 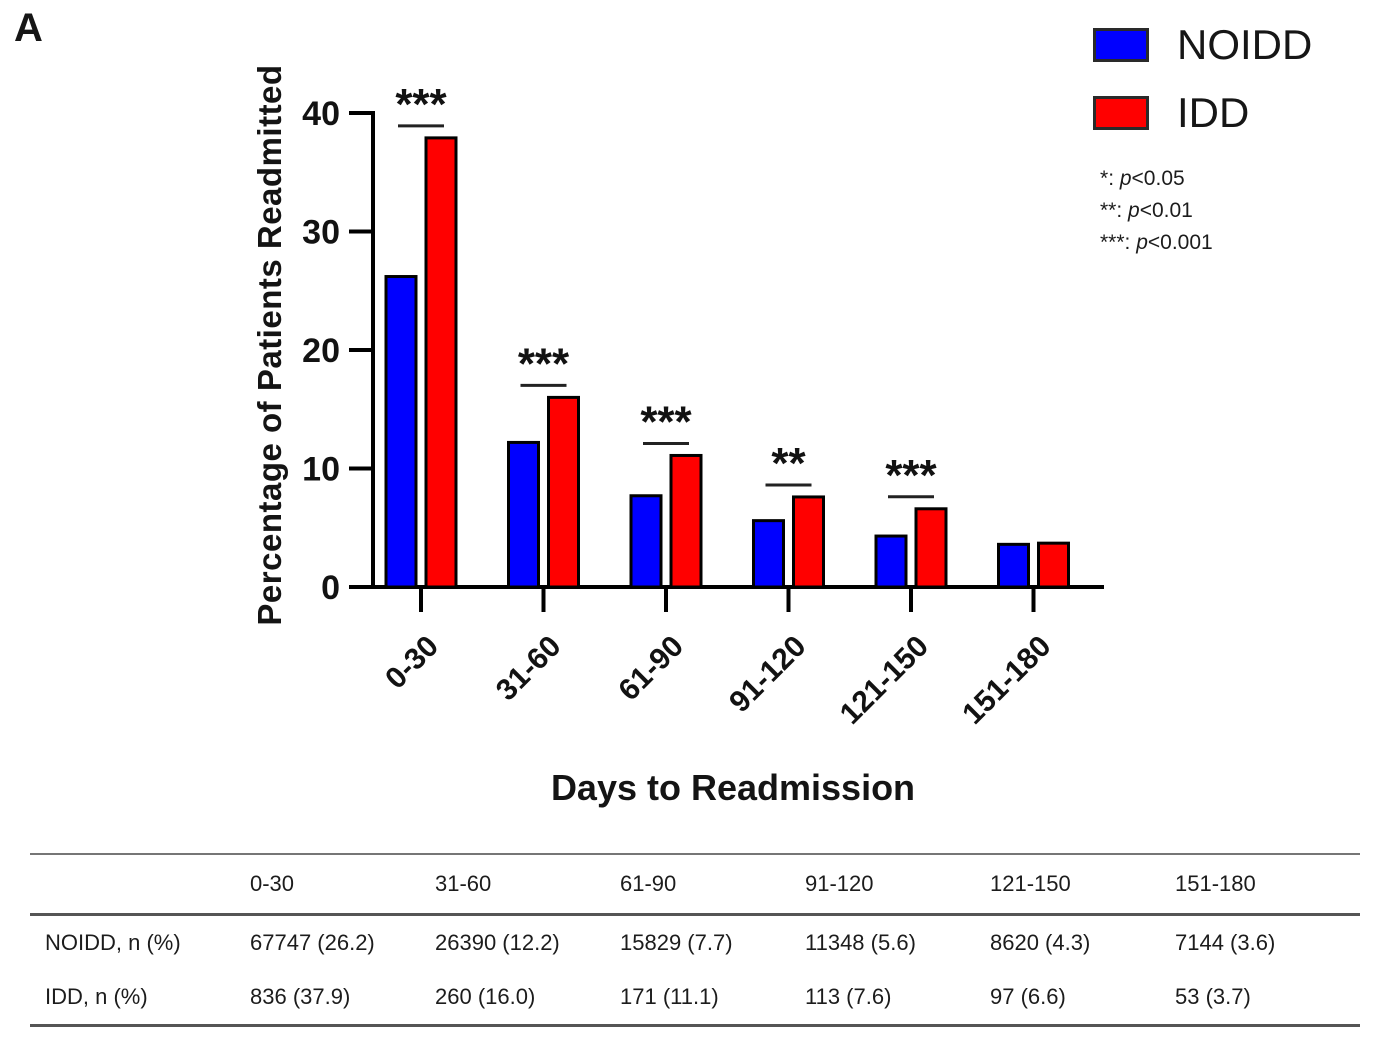 I want to click on x-category-label: 151-180, so click(x=1006, y=680).